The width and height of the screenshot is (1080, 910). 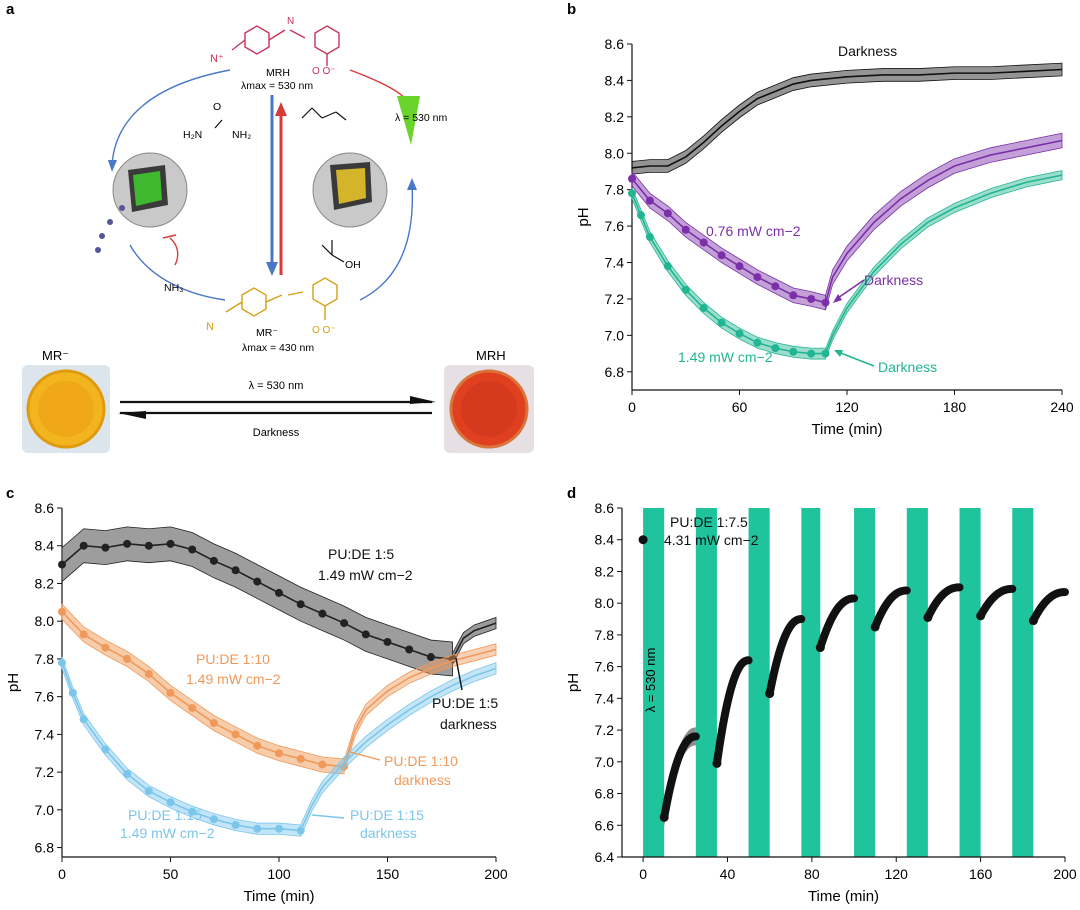 I want to click on panel-a-letter: a, so click(x=10, y=9).